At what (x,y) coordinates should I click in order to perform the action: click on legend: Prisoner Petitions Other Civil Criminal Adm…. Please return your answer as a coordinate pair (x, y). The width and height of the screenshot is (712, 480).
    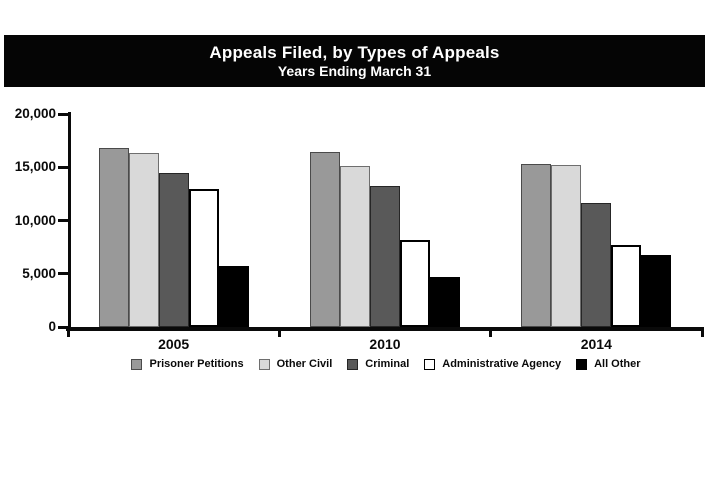
    Looking at the image, I should click on (386, 364).